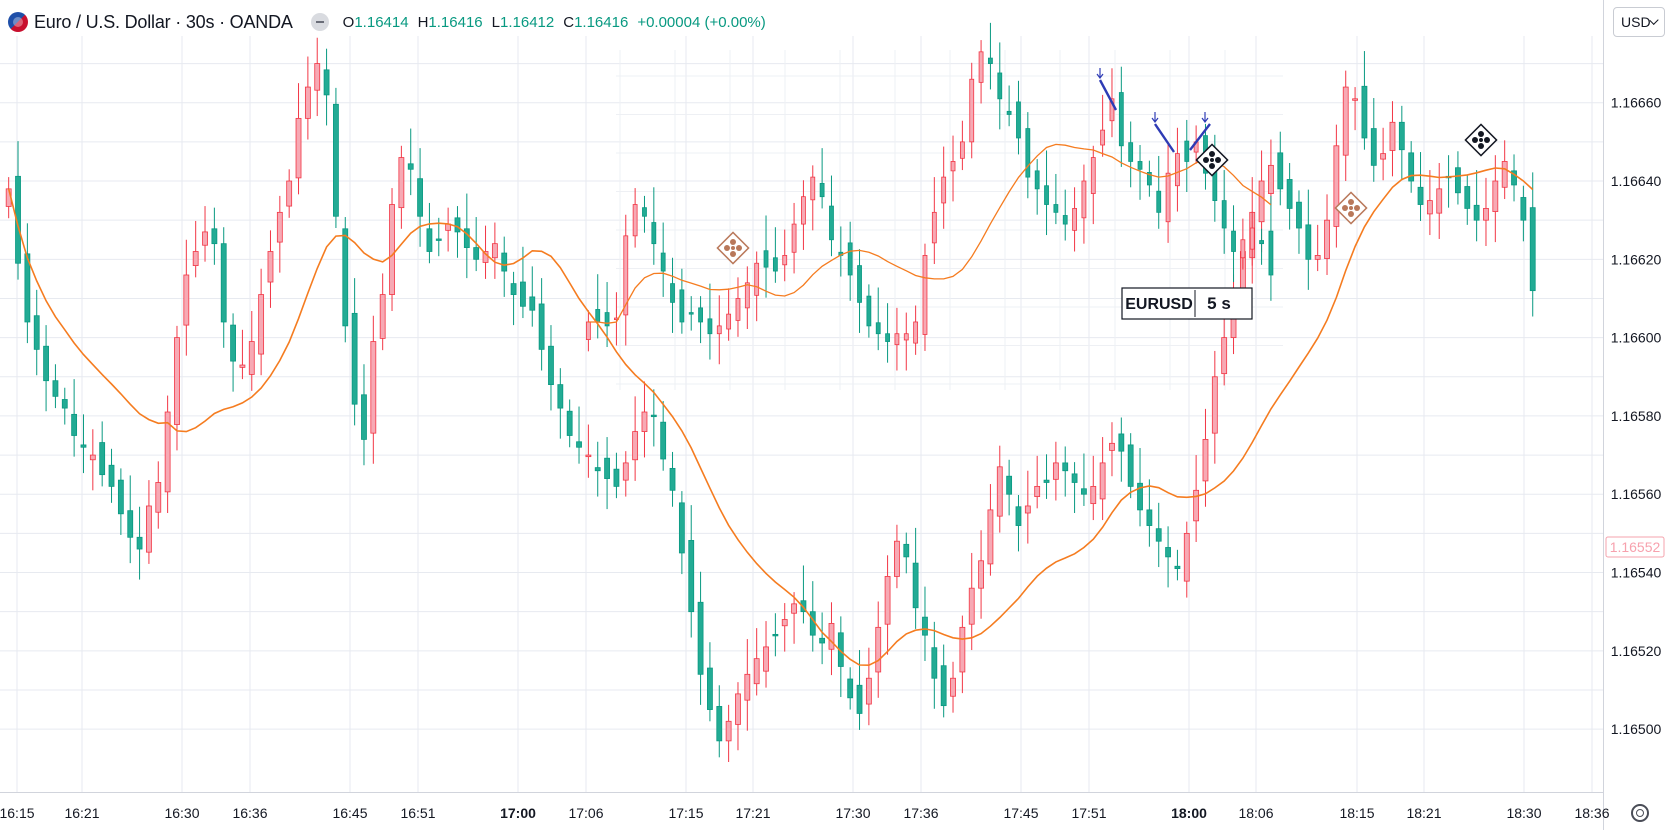  I want to click on signal-arrow-icon, so click(1163, 132).